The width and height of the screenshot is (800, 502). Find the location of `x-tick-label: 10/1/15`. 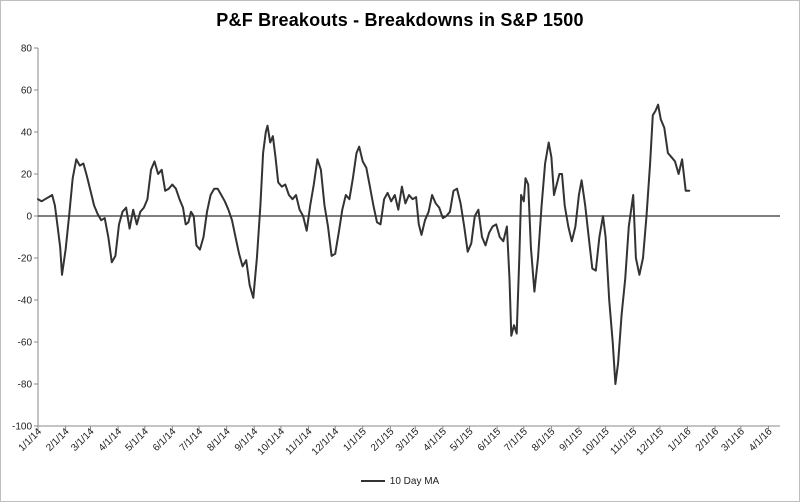

x-tick-label: 10/1/15 is located at coordinates (596, 442).